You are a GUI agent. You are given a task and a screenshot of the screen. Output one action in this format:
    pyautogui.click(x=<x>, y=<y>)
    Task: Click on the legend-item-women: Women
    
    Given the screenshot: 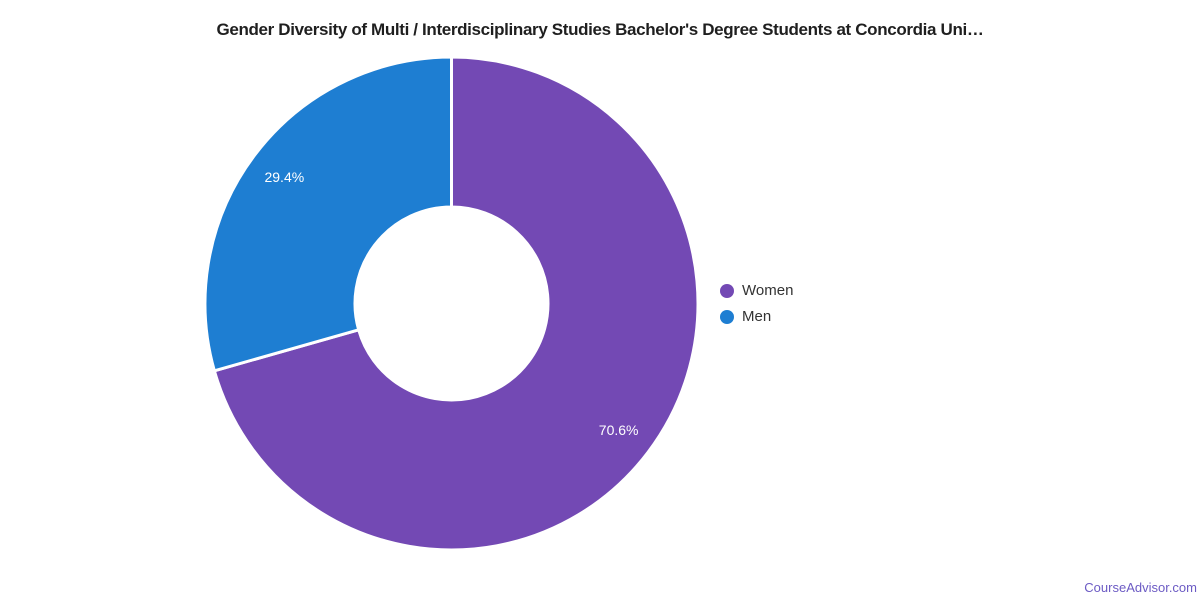 What is the action you would take?
    pyautogui.click(x=756, y=290)
    